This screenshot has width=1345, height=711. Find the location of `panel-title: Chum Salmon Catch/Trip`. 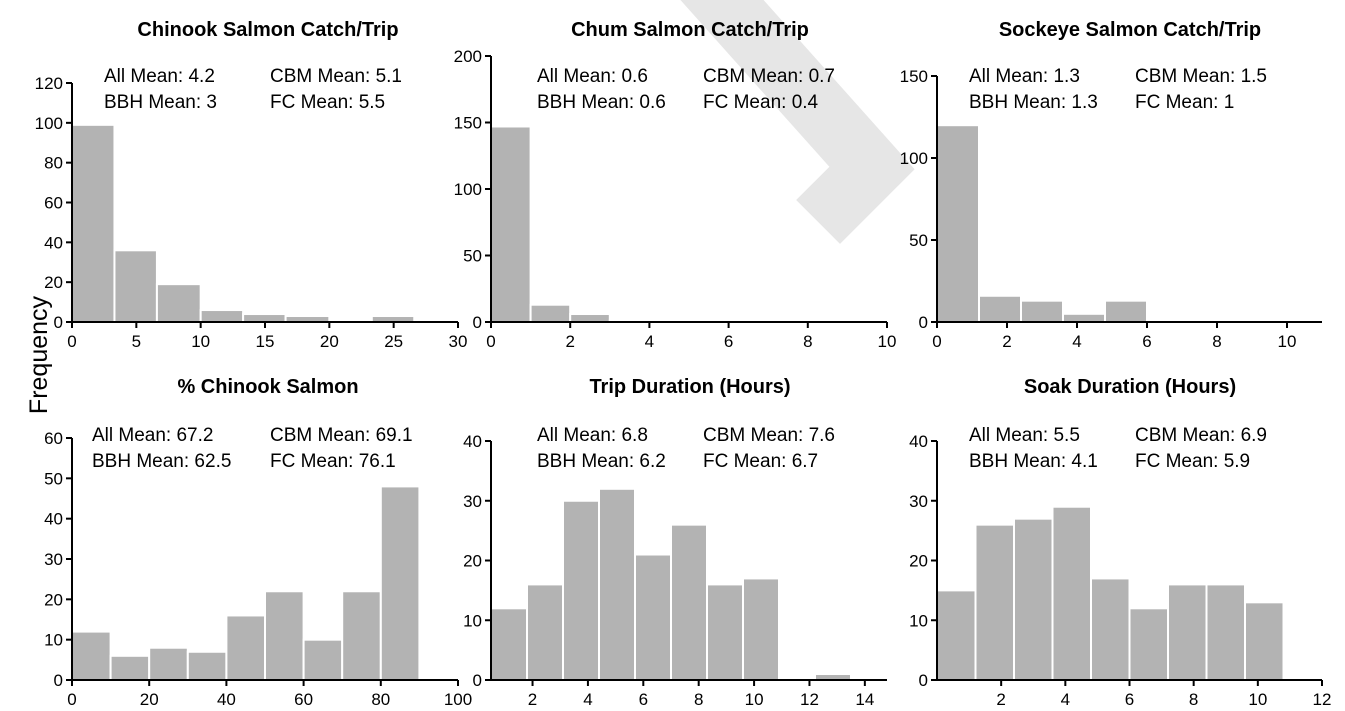

panel-title: Chum Salmon Catch/Trip is located at coordinates (690, 30).